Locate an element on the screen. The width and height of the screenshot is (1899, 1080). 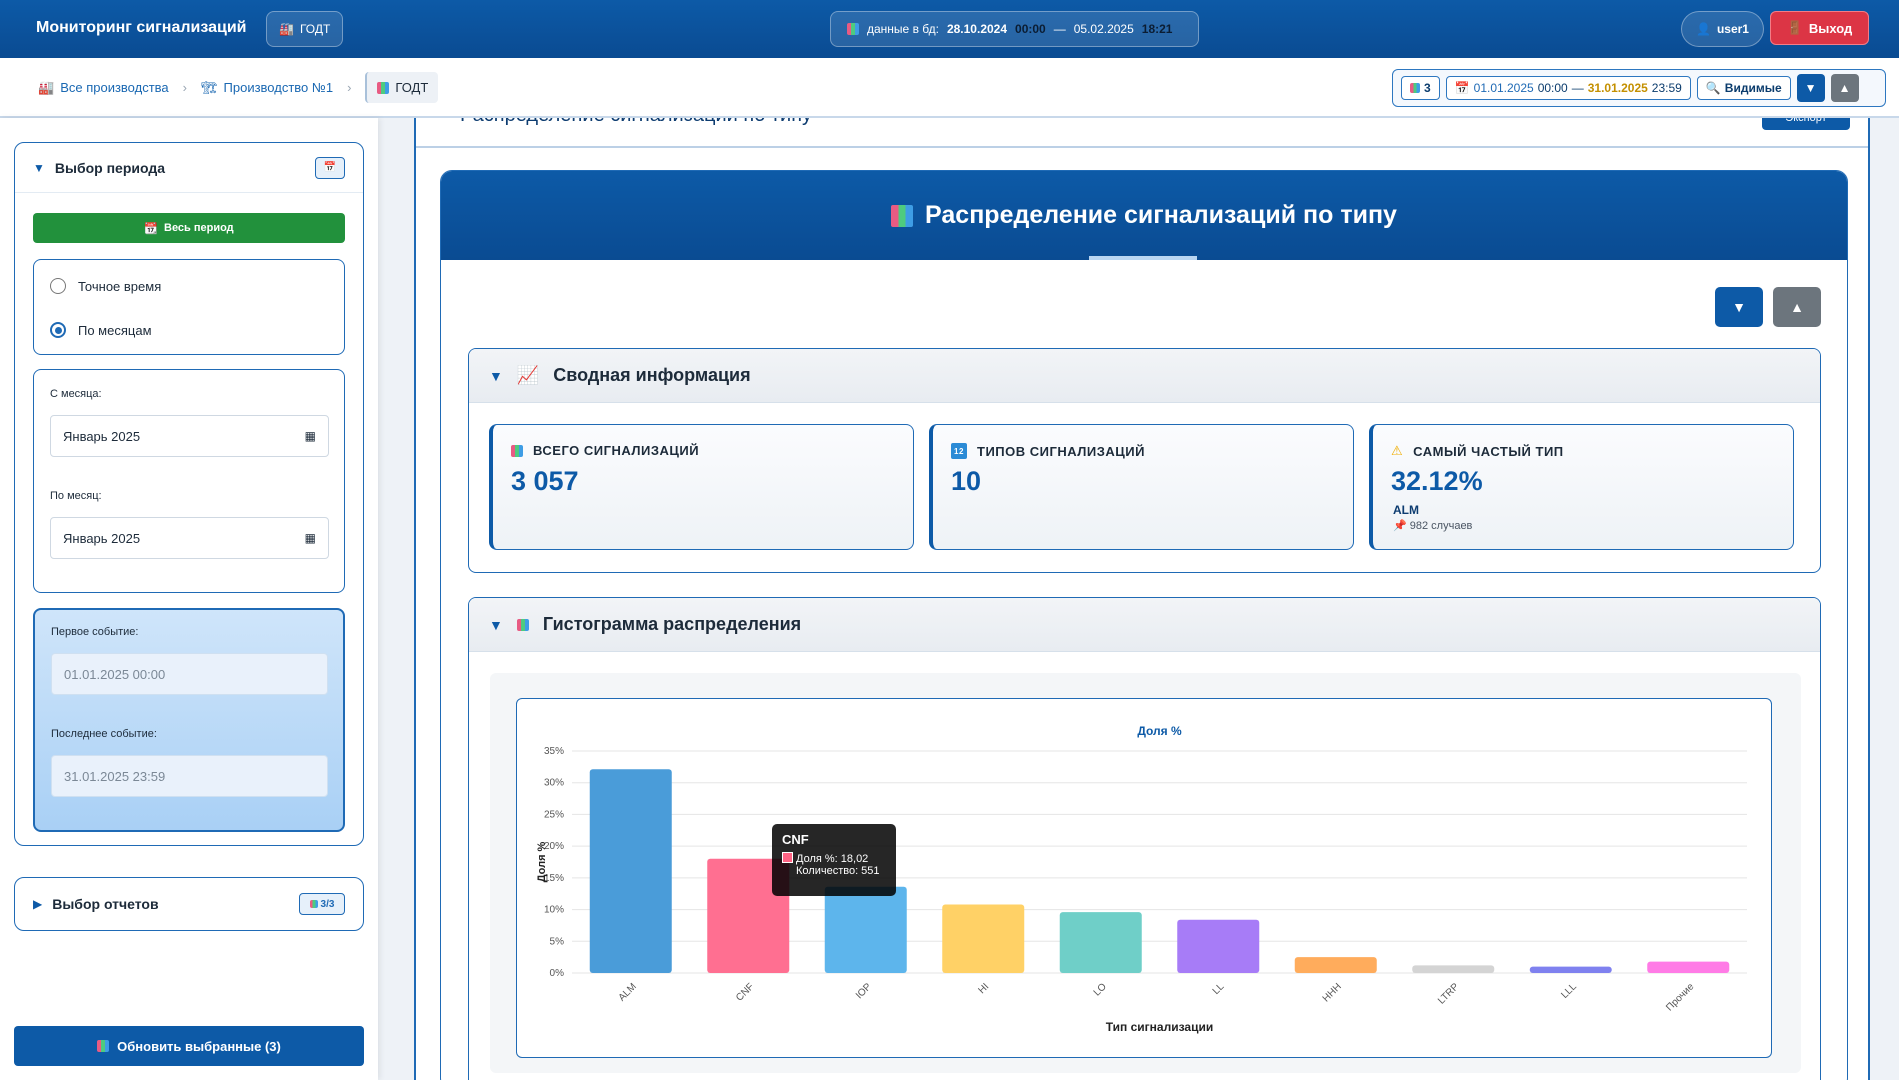
breadcrumb-label: Все производства is located at coordinates (114, 87).